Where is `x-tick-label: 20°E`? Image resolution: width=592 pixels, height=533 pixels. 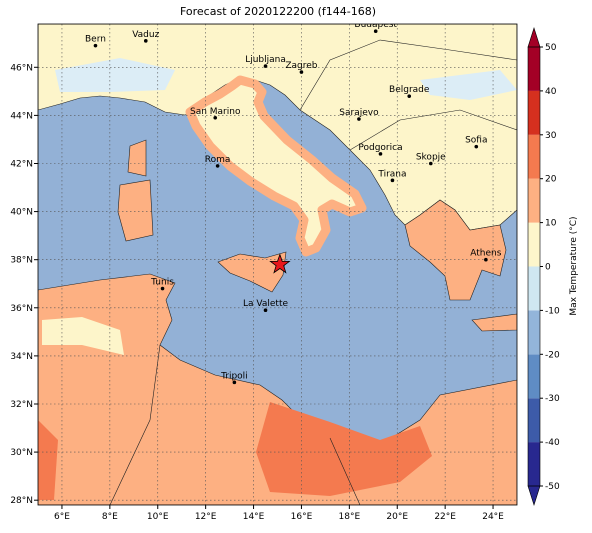
x-tick-label: 20°E is located at coordinates (397, 517).